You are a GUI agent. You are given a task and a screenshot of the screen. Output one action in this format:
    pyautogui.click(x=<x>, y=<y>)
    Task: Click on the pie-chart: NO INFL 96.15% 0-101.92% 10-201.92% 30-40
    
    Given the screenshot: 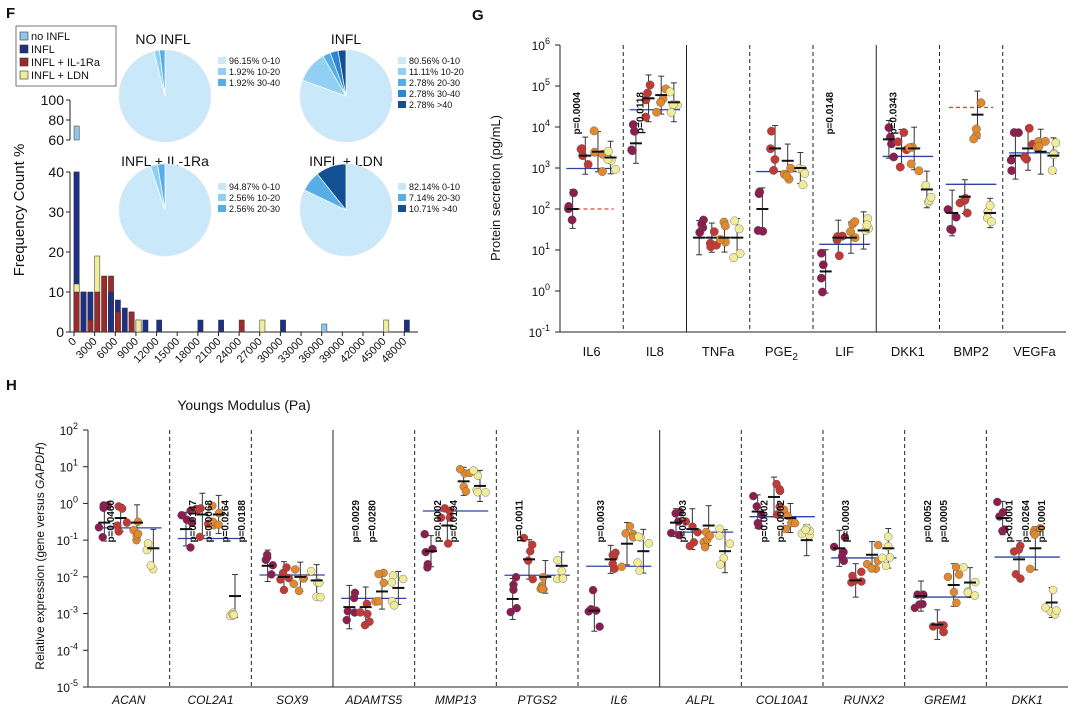 What is the action you would take?
    pyautogui.click(x=199, y=87)
    